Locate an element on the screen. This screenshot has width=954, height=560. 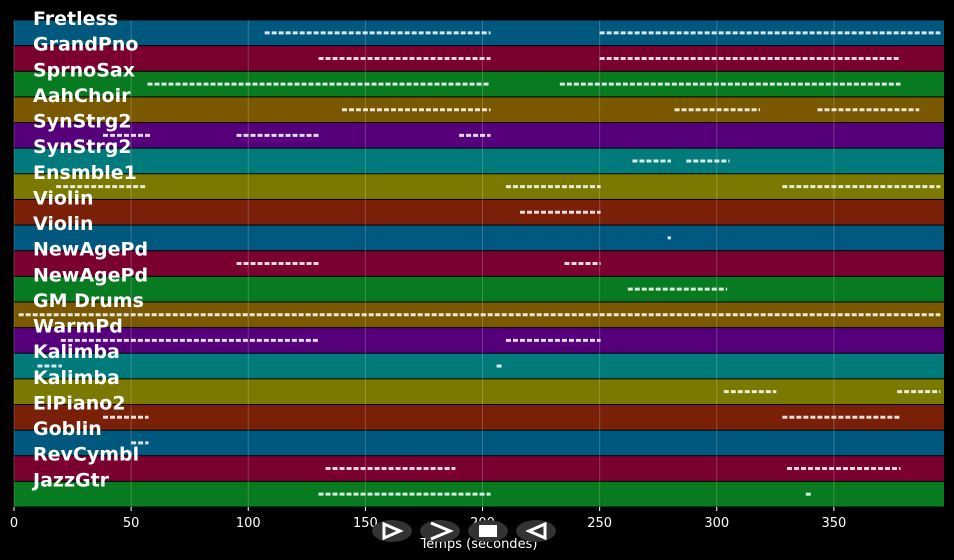
stop-button is located at coordinates (488, 531).